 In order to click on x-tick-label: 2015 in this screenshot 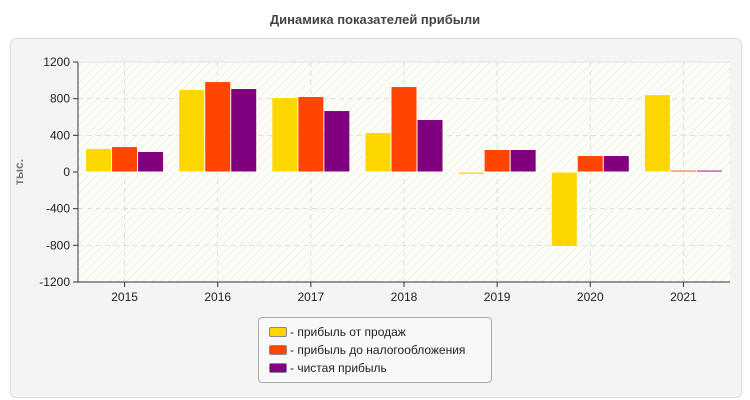, I will do `click(124, 297)`.